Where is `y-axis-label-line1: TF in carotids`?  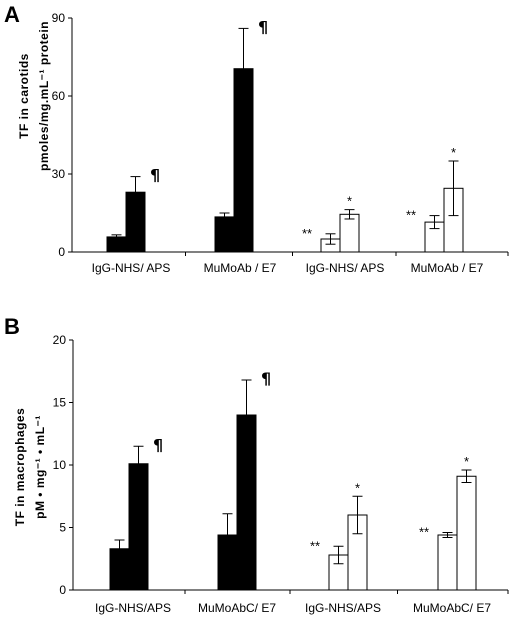
y-axis-label-line1: TF in carotids is located at coordinates (24, 96).